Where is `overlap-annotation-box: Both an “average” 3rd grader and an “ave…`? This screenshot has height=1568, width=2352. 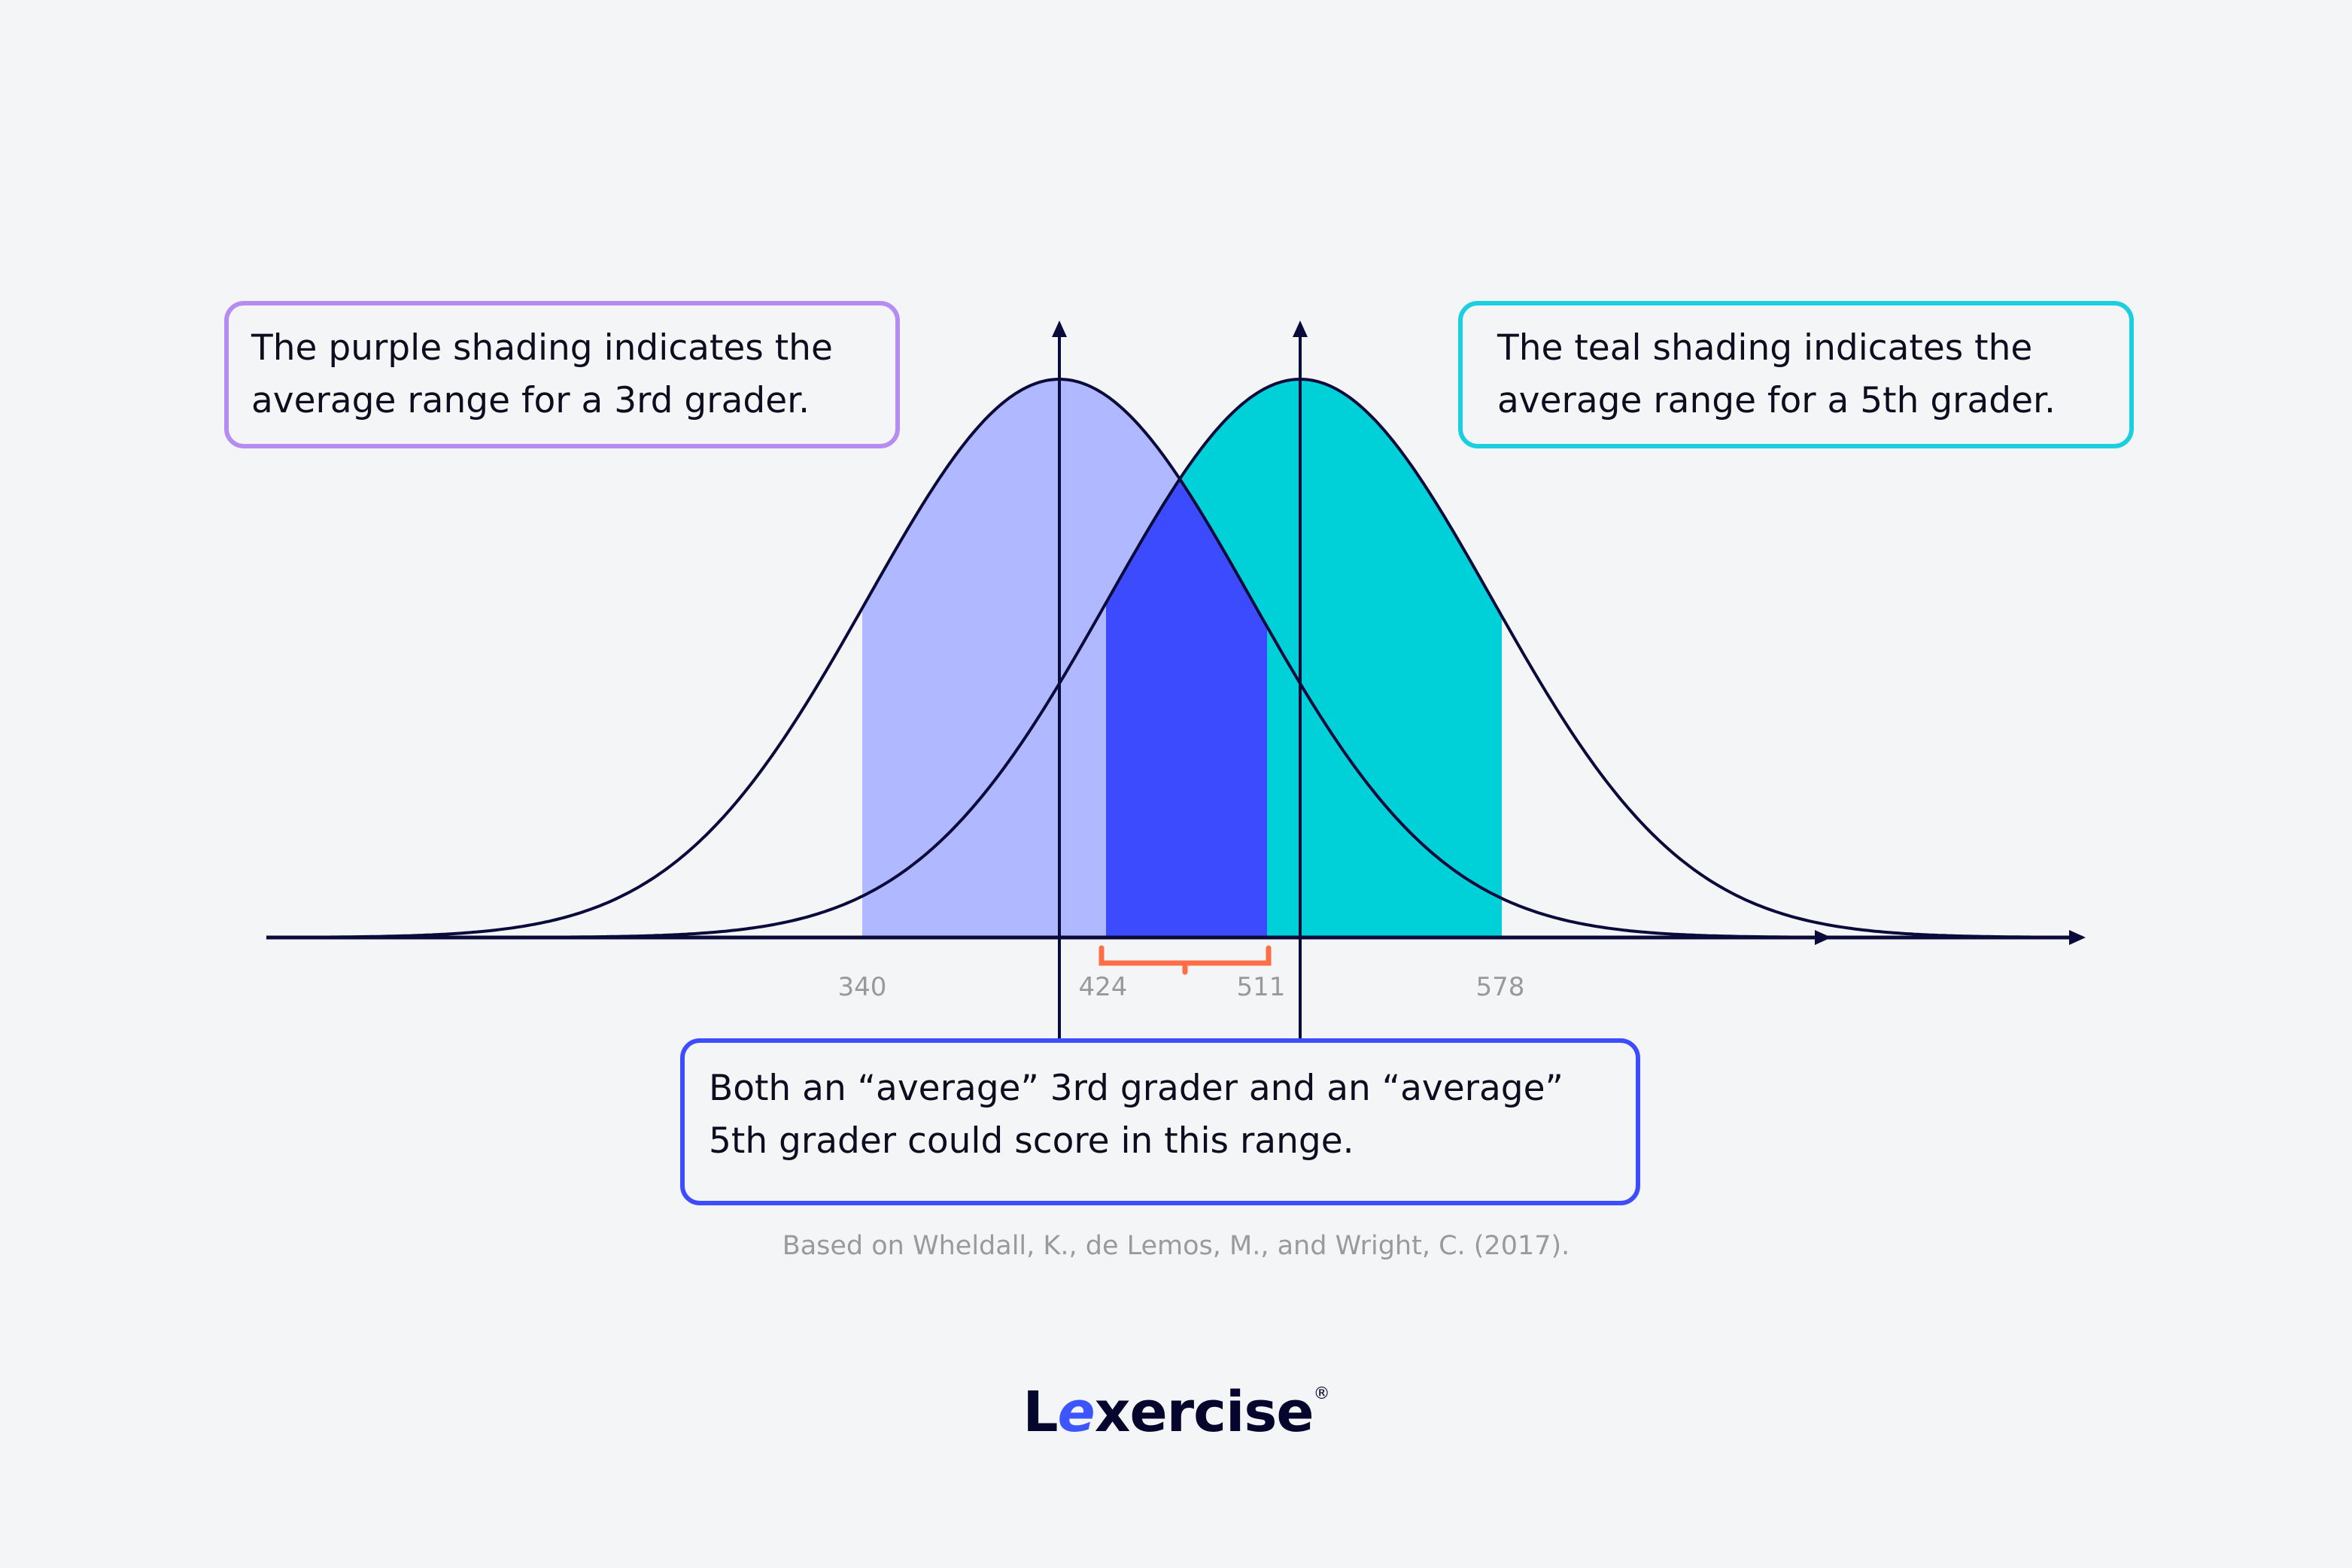 overlap-annotation-box: Both an “average” 3rd grader and an “ave… is located at coordinates (1160, 1121).